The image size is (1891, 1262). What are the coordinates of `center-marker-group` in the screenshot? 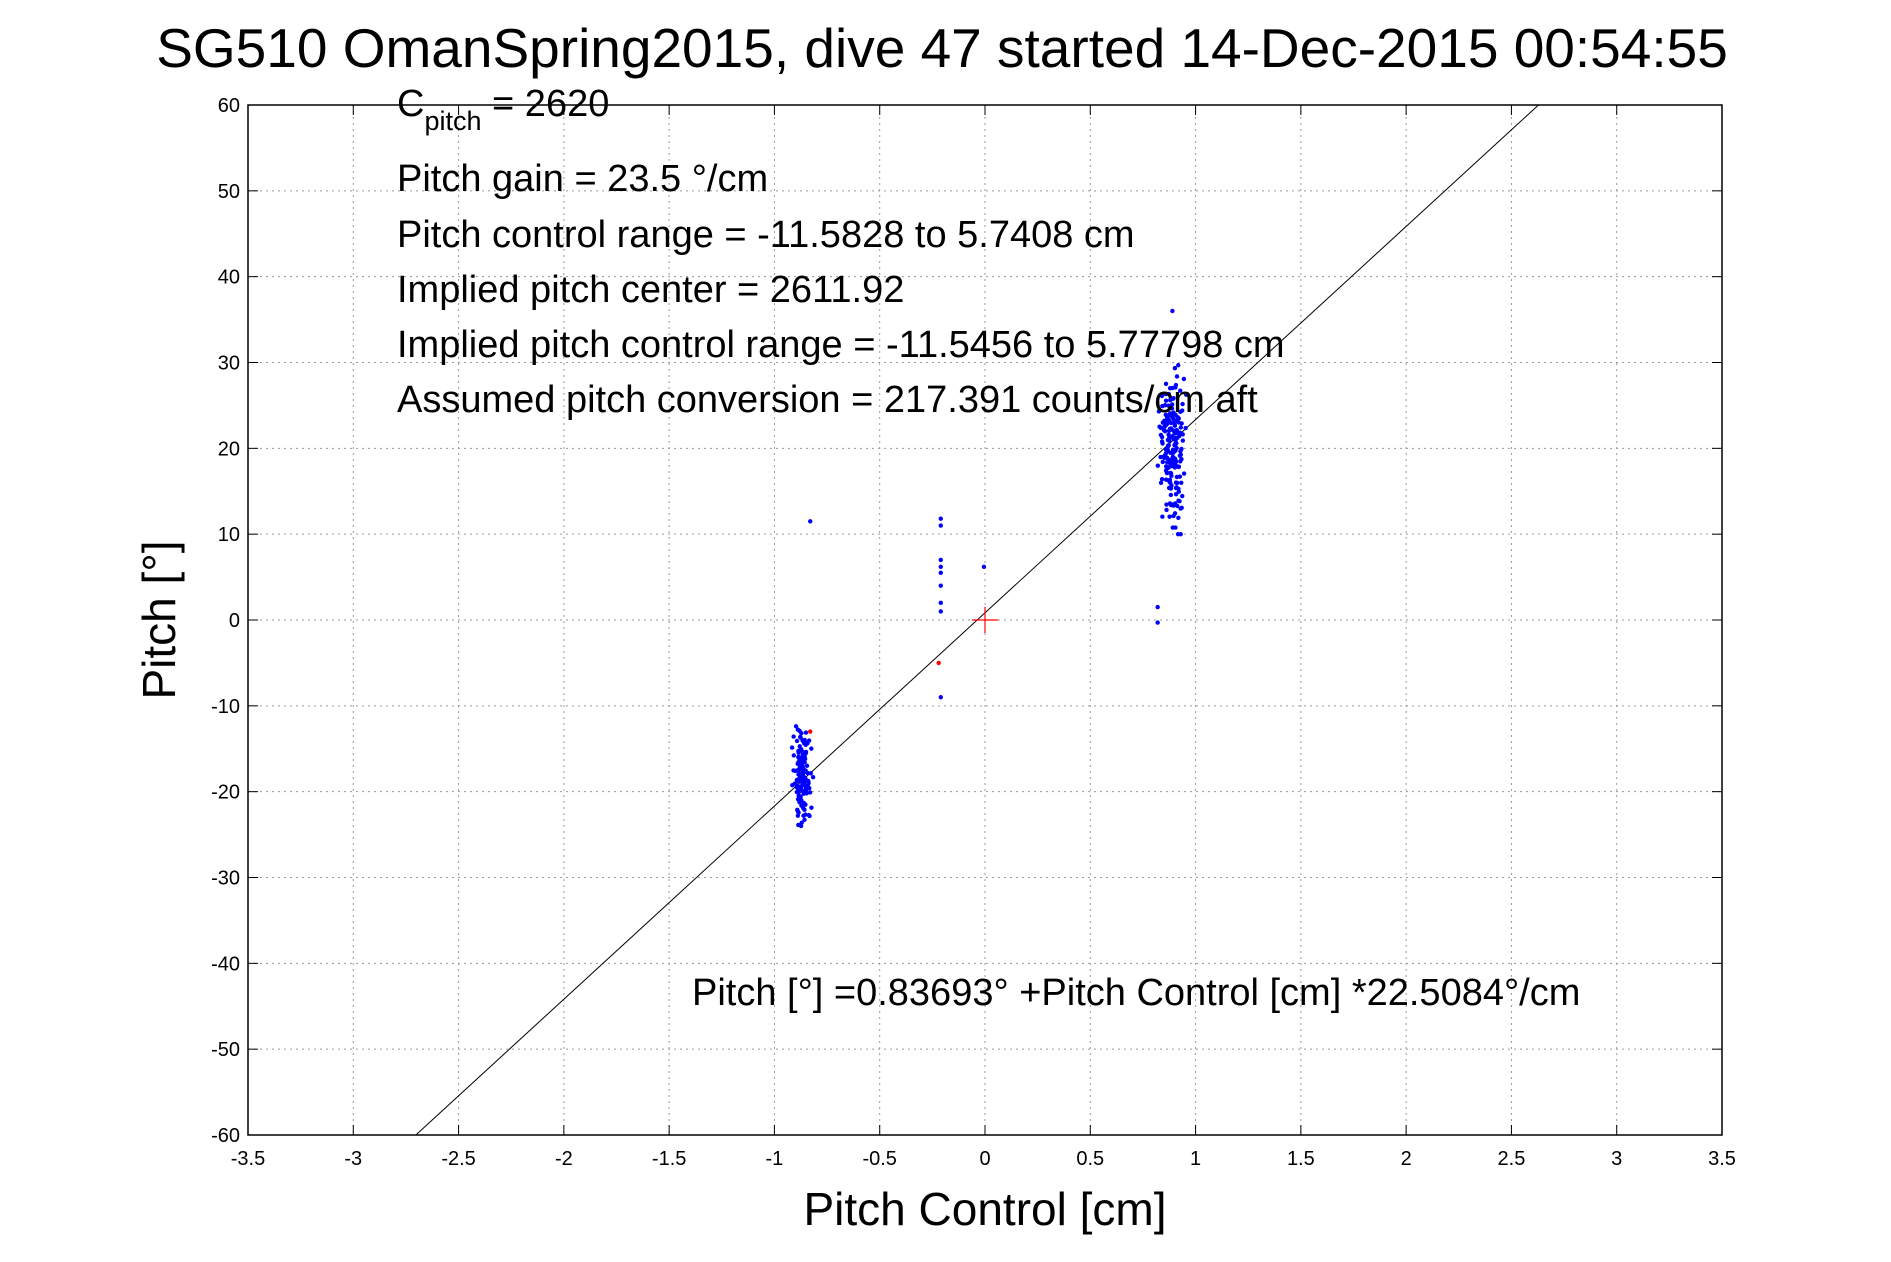 It's located at (985, 620).